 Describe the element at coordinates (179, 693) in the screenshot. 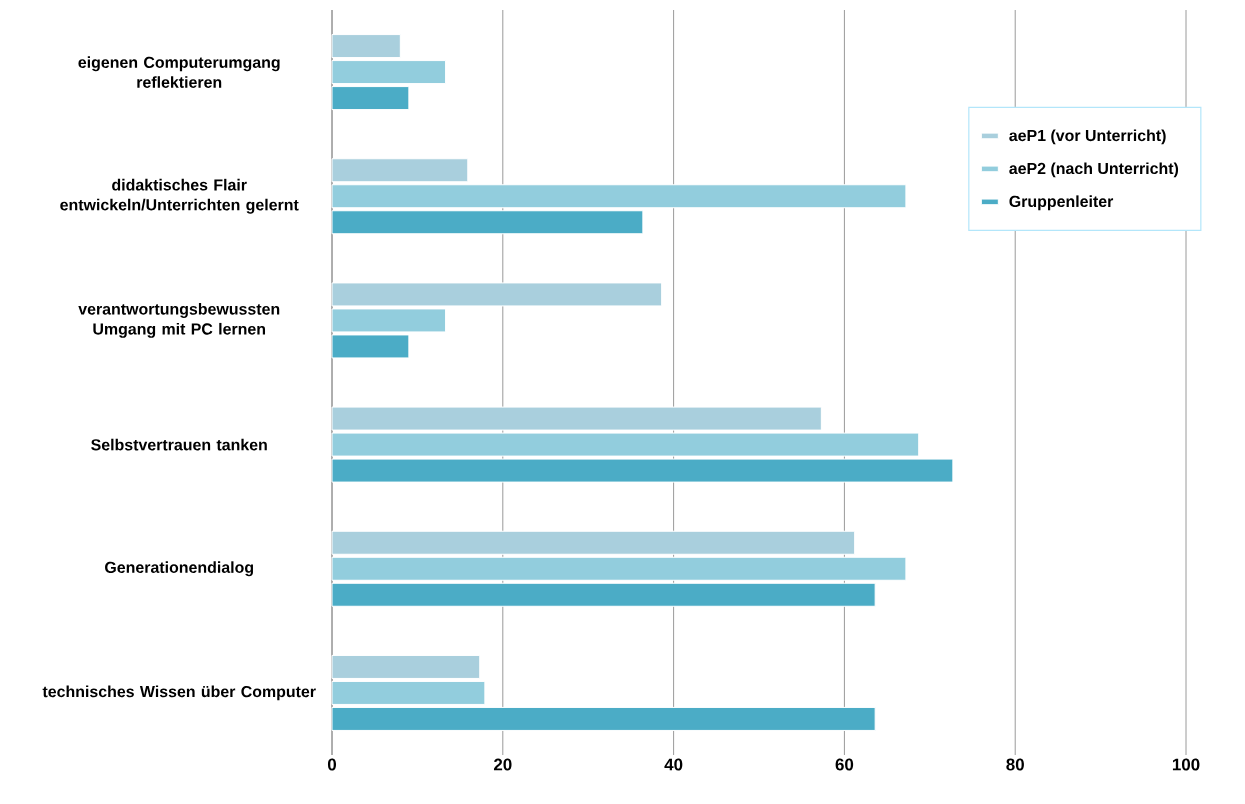

I see `y-tick-label: technisches Wissen über Computer` at that location.